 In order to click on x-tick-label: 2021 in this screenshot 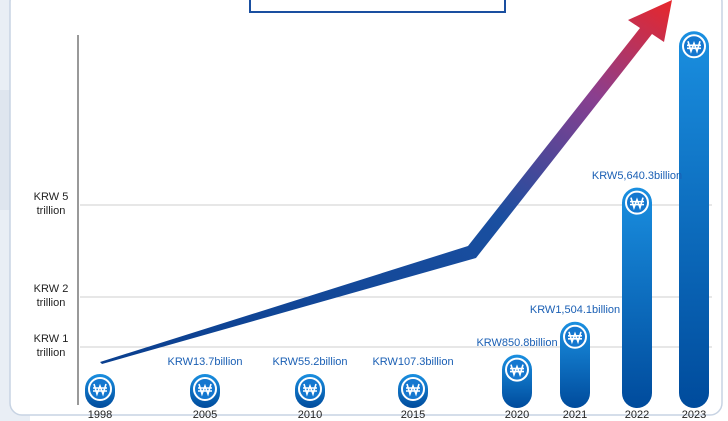, I will do `click(575, 415)`.